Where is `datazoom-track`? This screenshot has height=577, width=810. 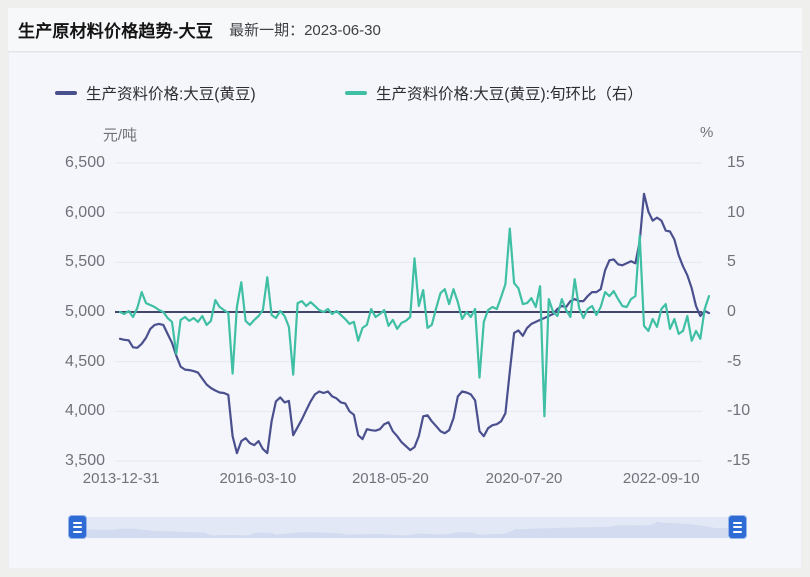
datazoom-track is located at coordinates (407, 527).